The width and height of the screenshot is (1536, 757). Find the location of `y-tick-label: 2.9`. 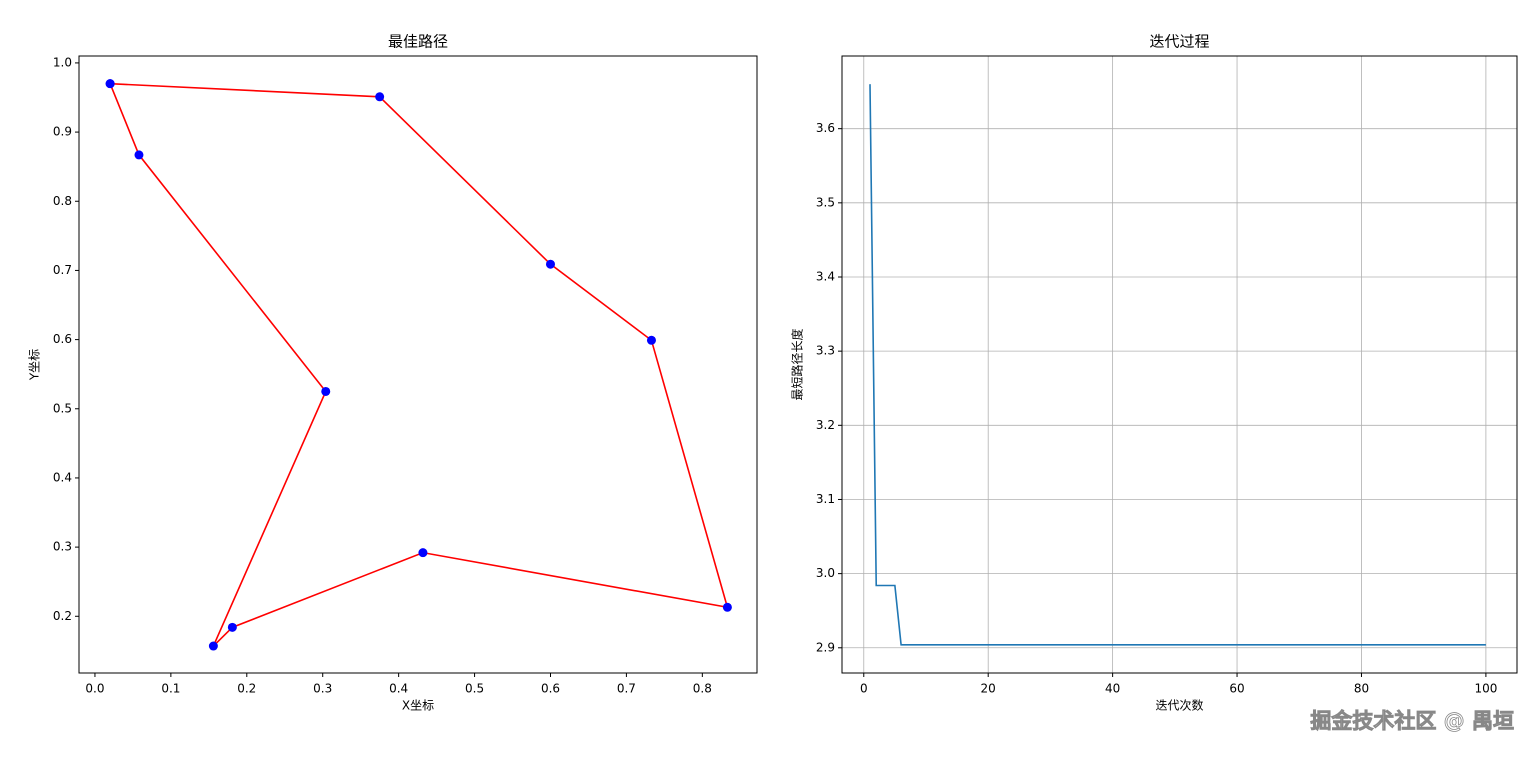

y-tick-label: 2.9 is located at coordinates (825, 647).